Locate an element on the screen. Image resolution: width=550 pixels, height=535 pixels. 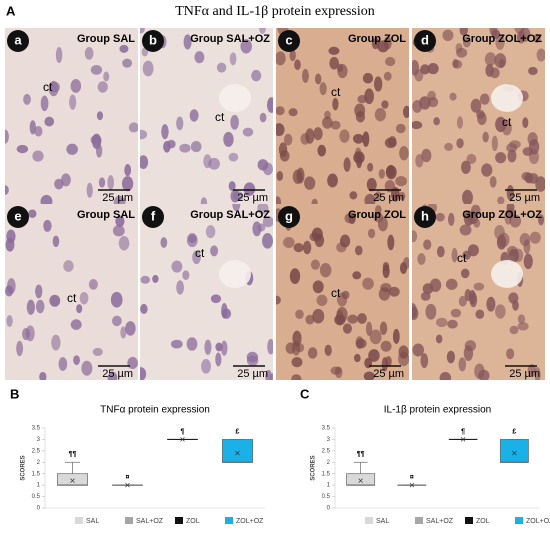
group-label: Group ZOL+OZ is located at coordinates (502, 39).